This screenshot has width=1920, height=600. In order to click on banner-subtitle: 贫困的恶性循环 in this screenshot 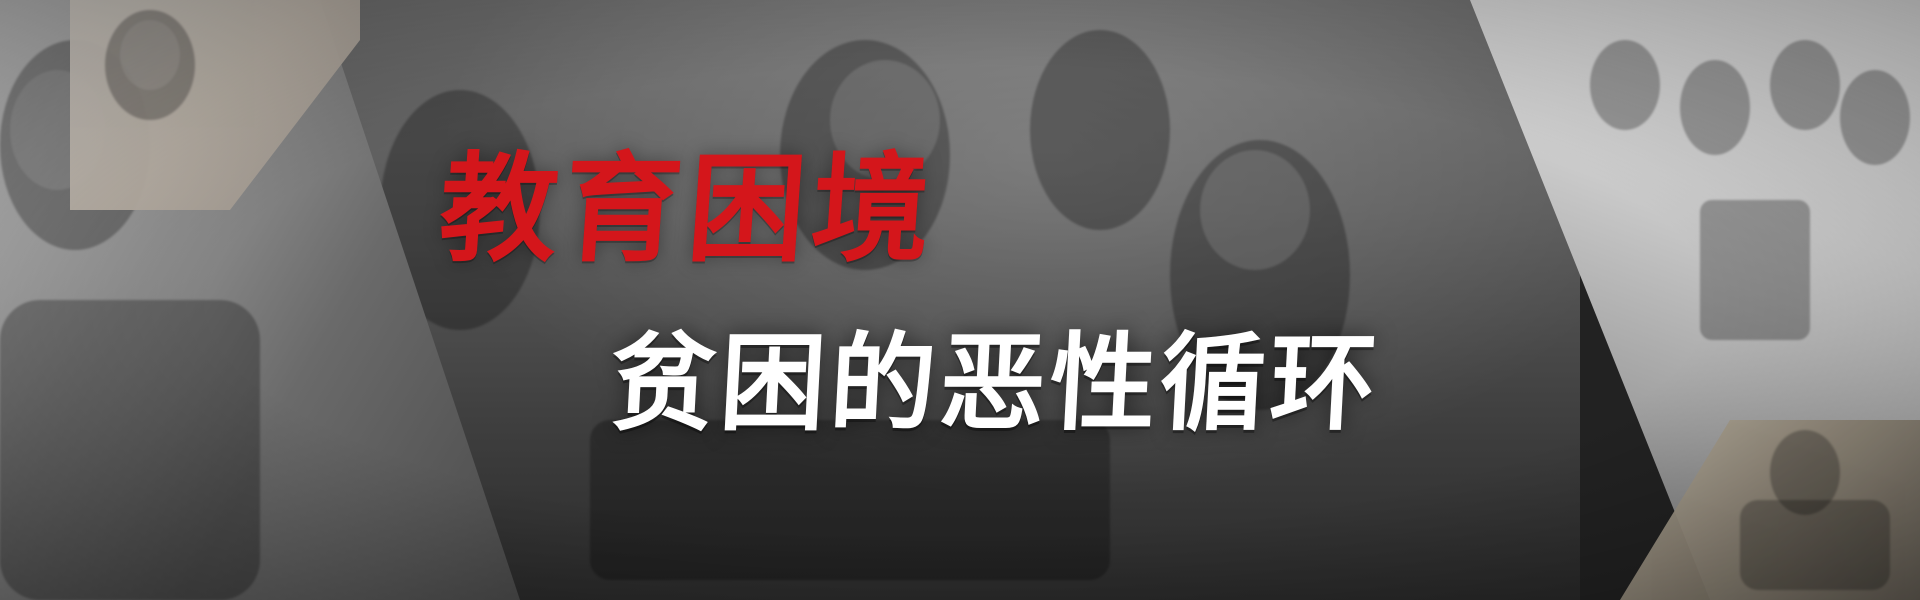, I will do `click(995, 382)`.